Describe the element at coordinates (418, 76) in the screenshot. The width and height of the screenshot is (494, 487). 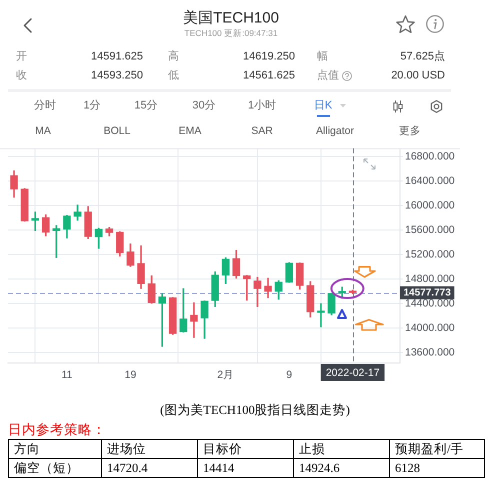
I see `text: 20.00 USD` at that location.